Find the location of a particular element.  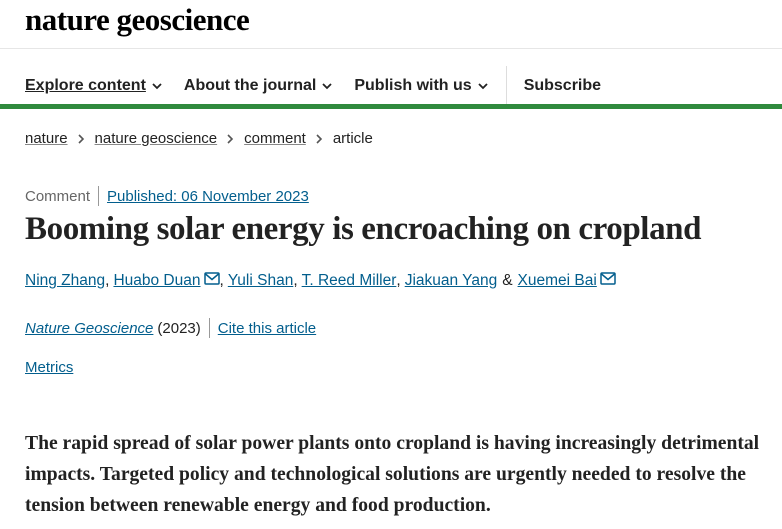

author: Xuemei Bai is located at coordinates (557, 280).